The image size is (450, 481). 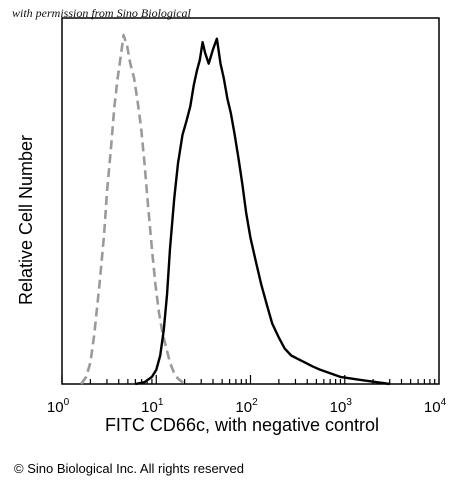 I want to click on x-tick-label: 10¹, so click(x=152, y=406).